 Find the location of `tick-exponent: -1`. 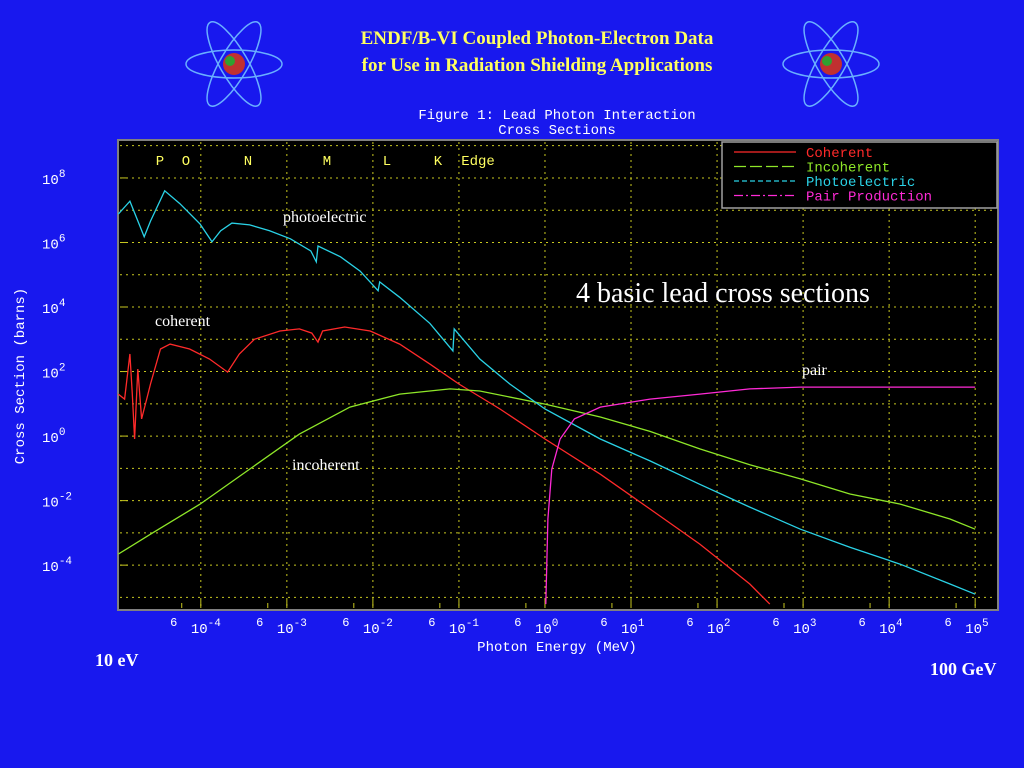

tick-exponent: -1 is located at coordinates (473, 624).